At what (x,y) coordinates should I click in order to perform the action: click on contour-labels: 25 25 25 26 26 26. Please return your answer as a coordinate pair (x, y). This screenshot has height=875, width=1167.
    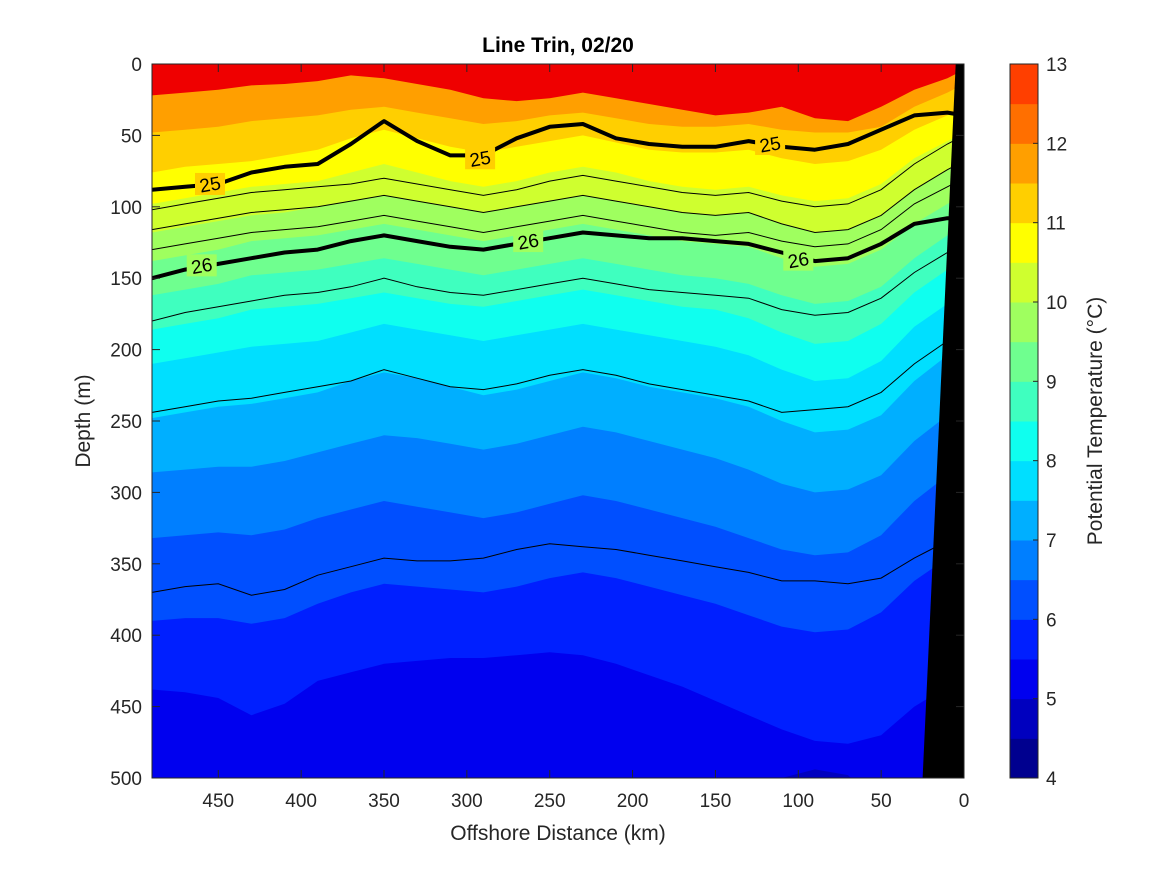
    Looking at the image, I should click on (500, 205).